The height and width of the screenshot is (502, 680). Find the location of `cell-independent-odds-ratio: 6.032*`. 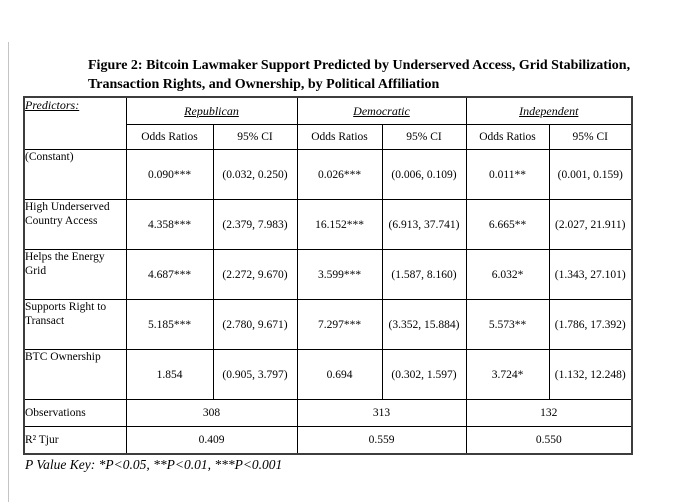

cell-independent-odds-ratio: 6.032* is located at coordinates (507, 274).